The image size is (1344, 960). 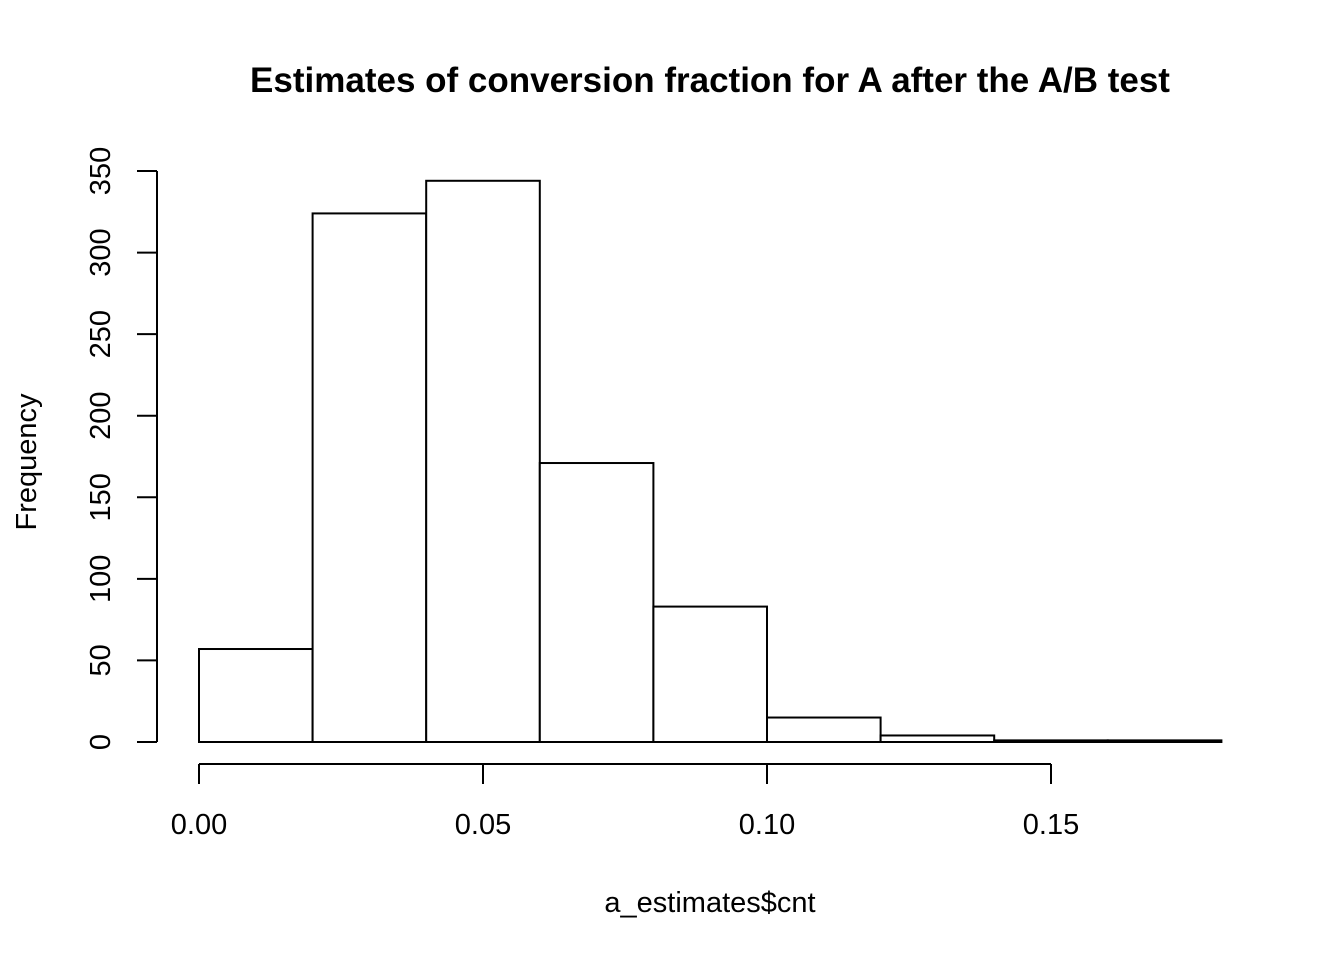 I want to click on x-tick-label-1: 0.05, so click(x=483, y=825).